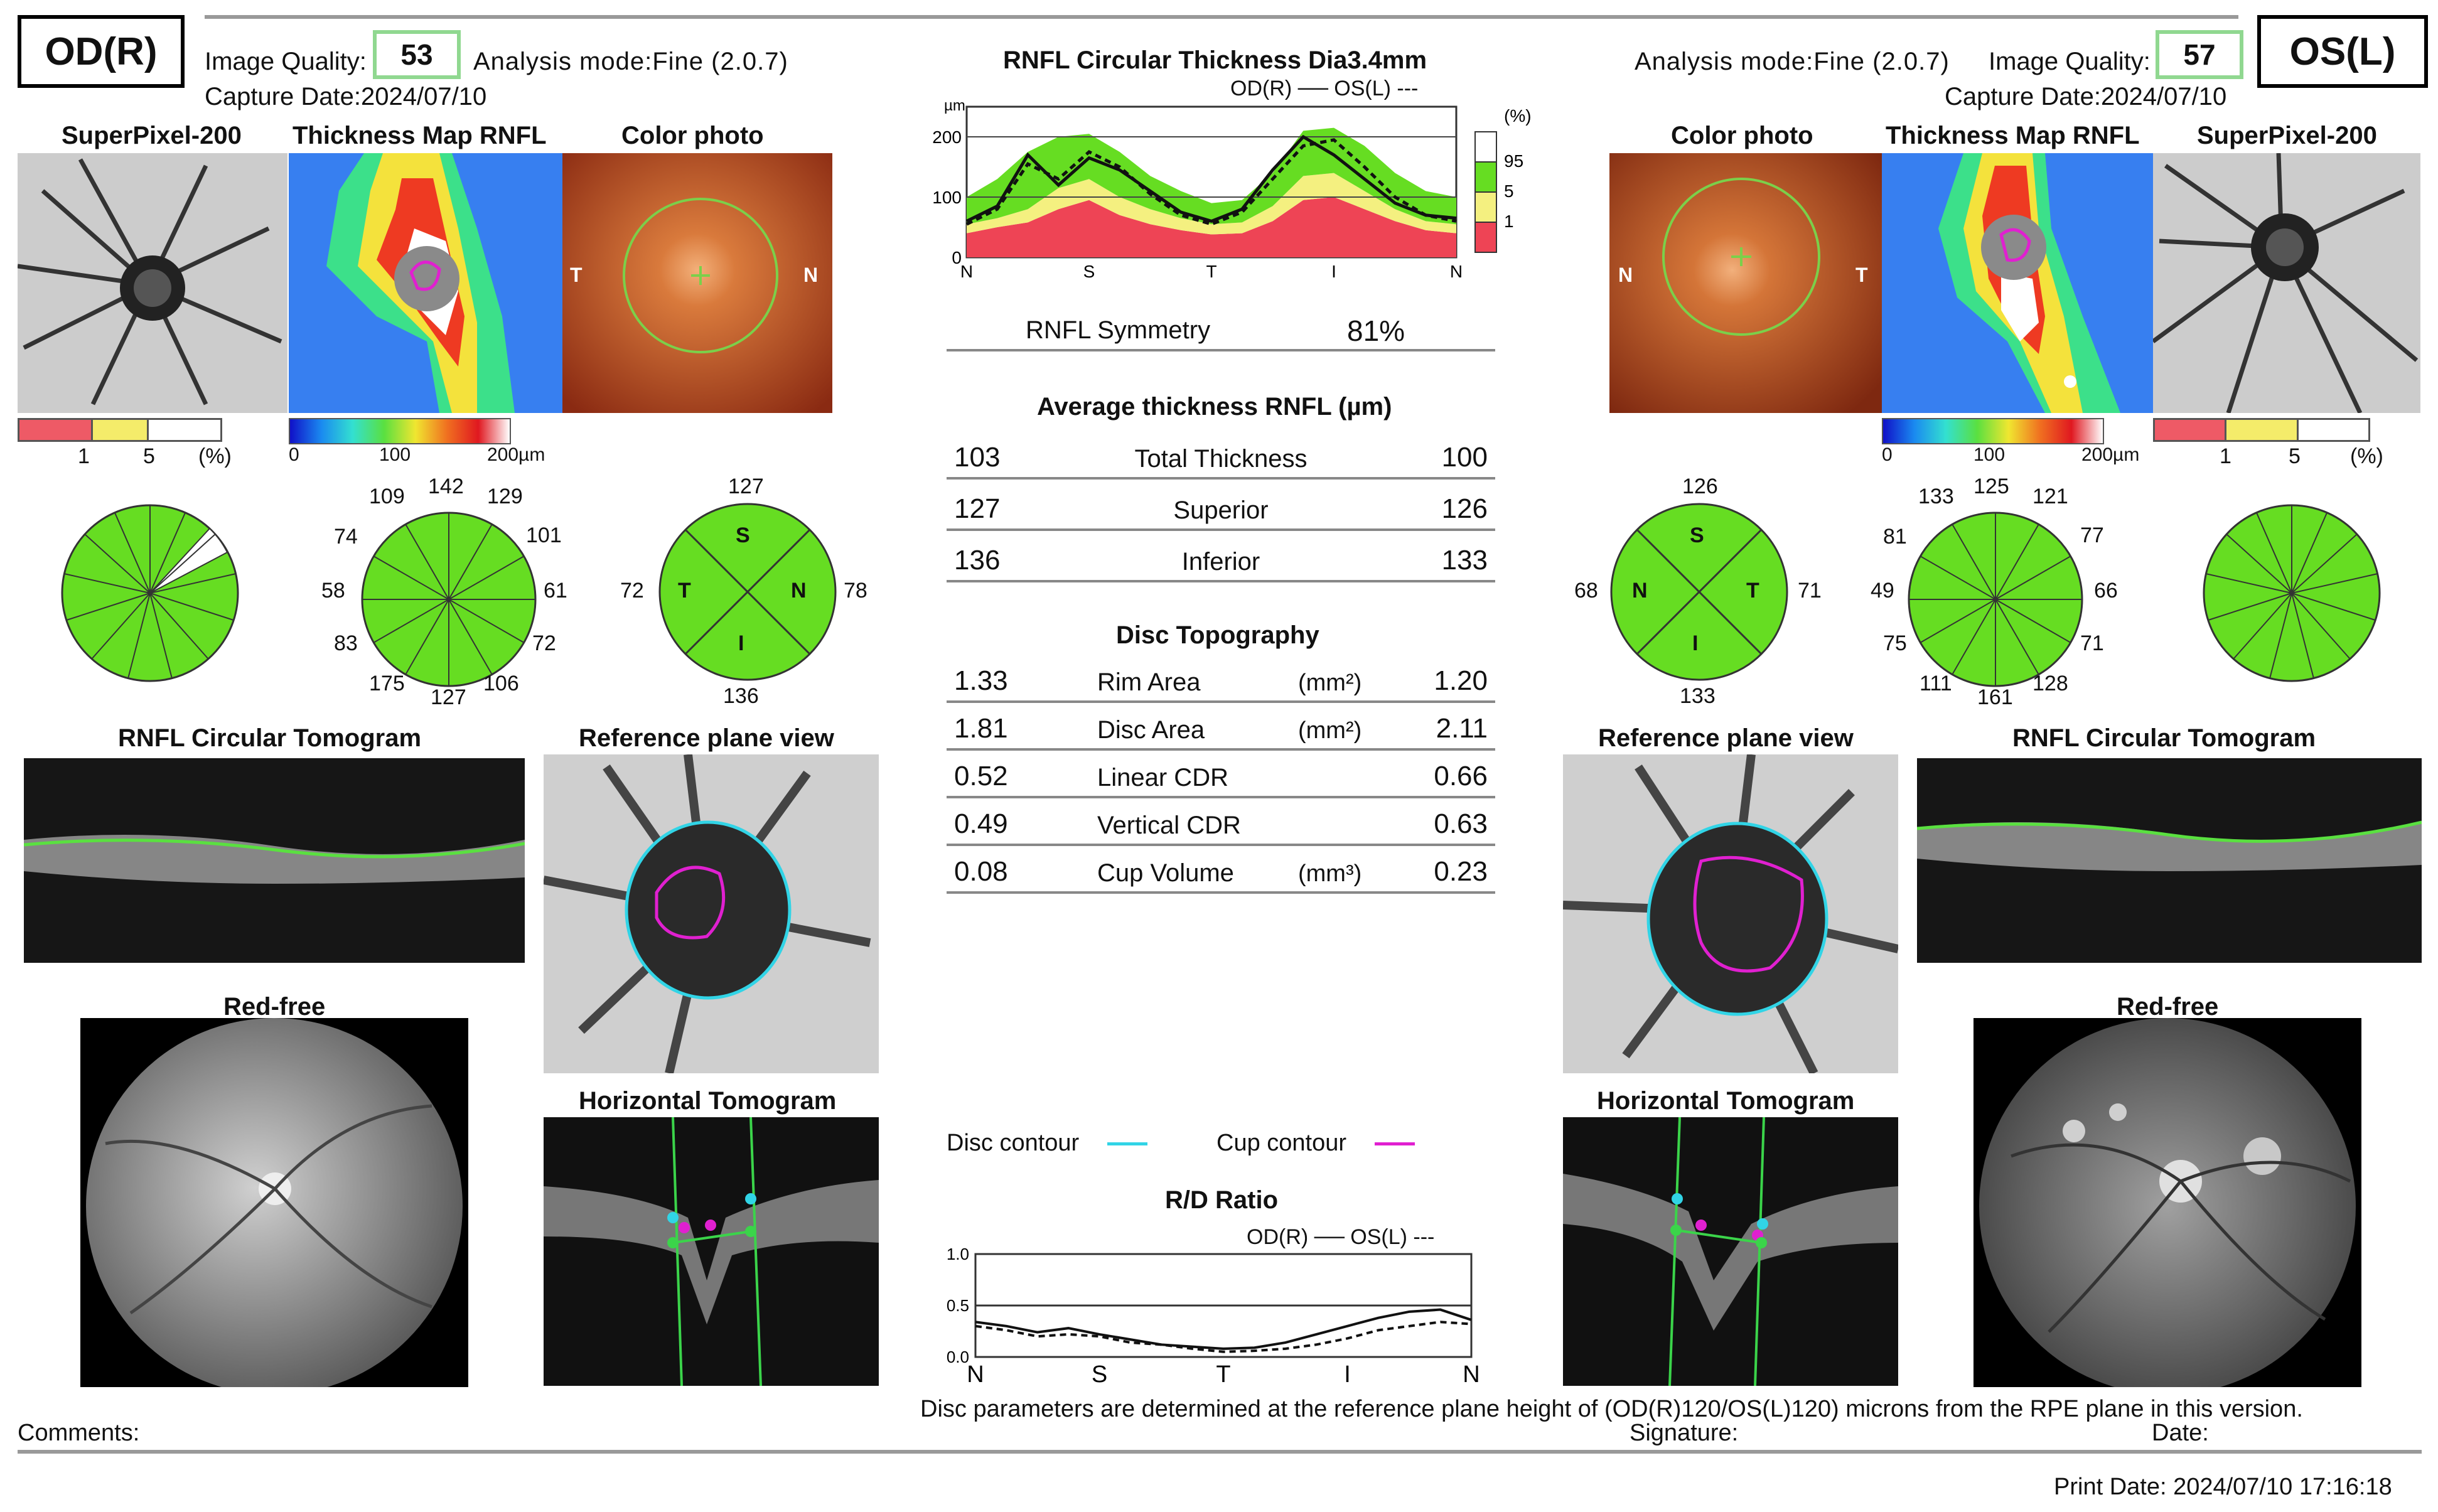 The height and width of the screenshot is (1512, 2438). Describe the element at coordinates (1698, 696) in the screenshot. I see `os-quad-bottom-value: 133` at that location.